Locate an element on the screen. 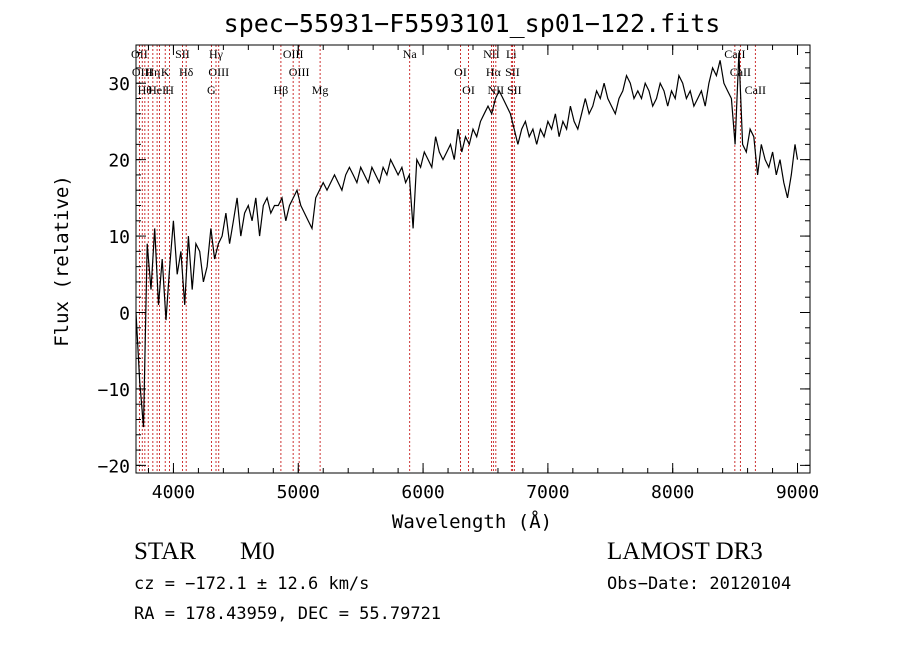 The width and height of the screenshot is (900, 649). y-tick-label: 10 is located at coordinates (119, 237).